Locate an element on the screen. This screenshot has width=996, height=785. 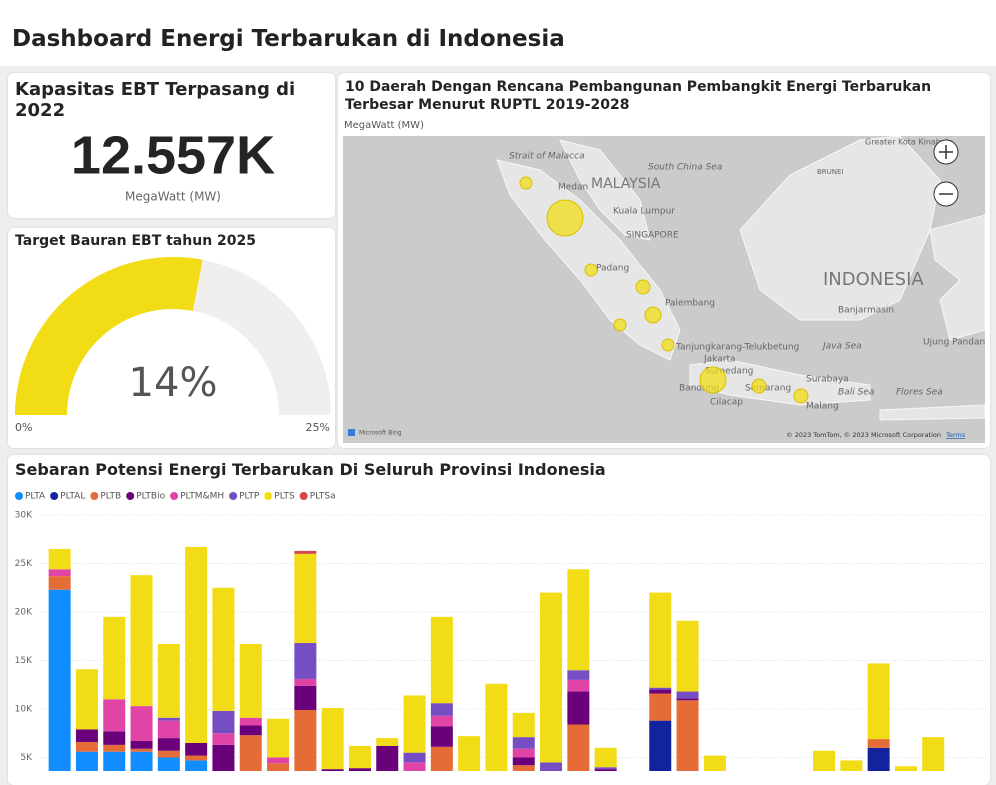
dashboard-title: Dashboard Energi Terbarukan di Indonesia is located at coordinates (288, 39).